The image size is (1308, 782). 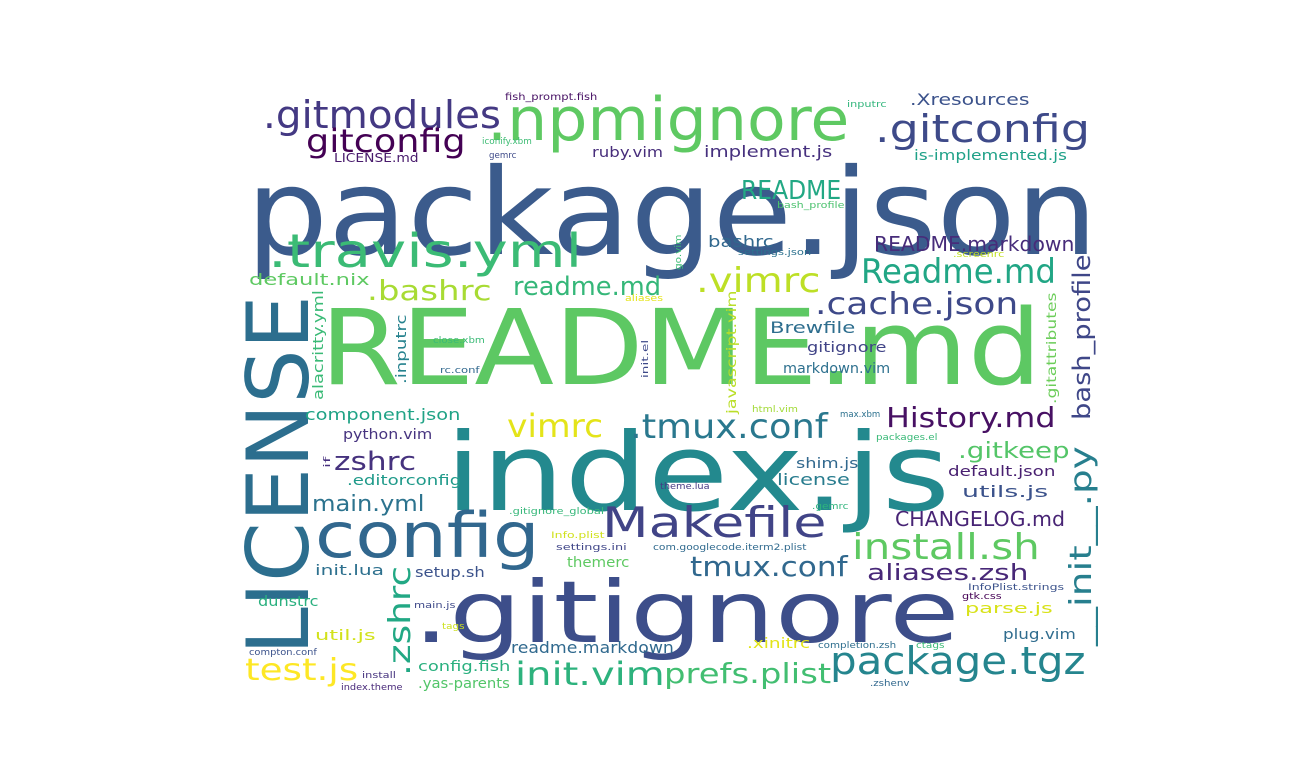 I want to click on word-iterm2-plist: com.googlecode.iterm2.plist, so click(x=730, y=548).